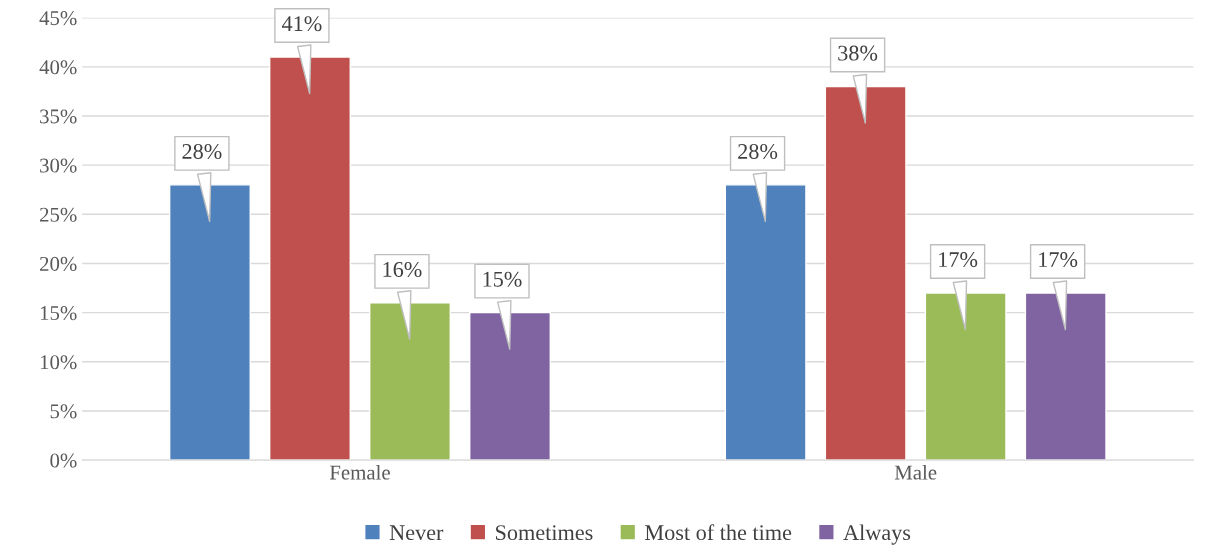 This screenshot has height=553, width=1208. I want to click on legend-label: Most of the time, so click(718, 532).